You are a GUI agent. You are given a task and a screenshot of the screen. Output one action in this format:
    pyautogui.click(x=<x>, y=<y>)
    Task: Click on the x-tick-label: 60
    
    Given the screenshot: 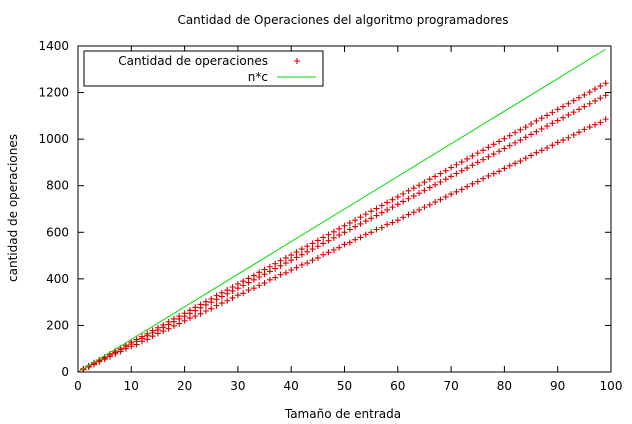 What is the action you would take?
    pyautogui.click(x=397, y=386)
    